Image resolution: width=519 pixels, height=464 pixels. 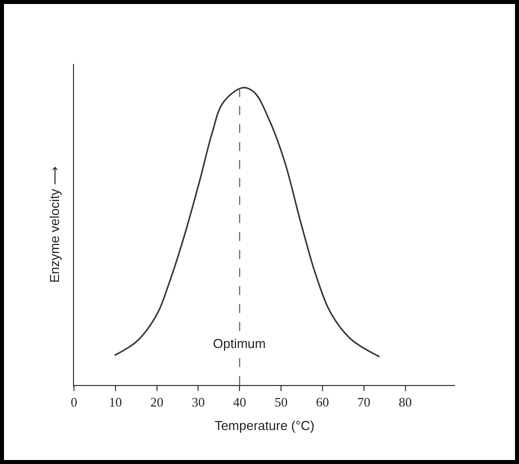 I want to click on x-tick-label: 40, so click(x=239, y=402).